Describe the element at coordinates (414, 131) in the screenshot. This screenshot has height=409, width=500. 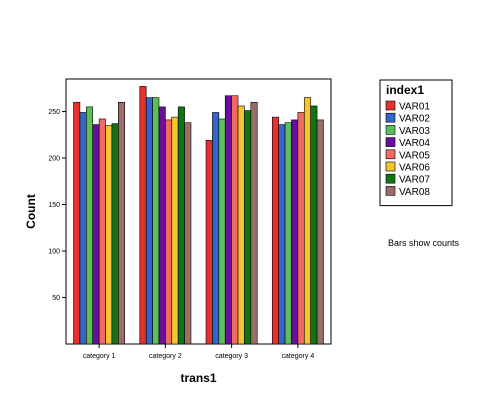
I see `legend-label-var03: VAR03` at that location.